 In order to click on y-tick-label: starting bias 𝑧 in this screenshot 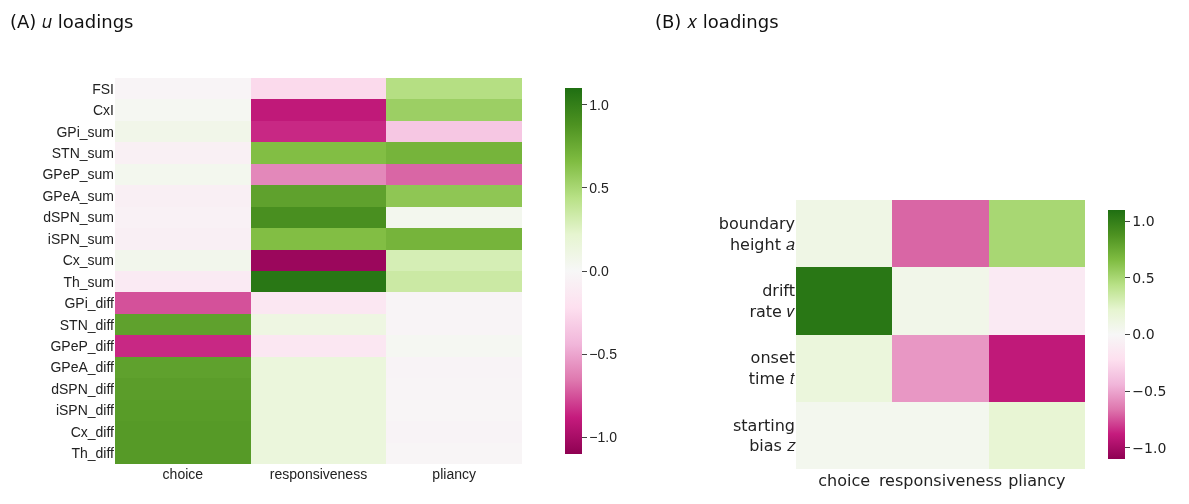, I will do `click(764, 435)`.